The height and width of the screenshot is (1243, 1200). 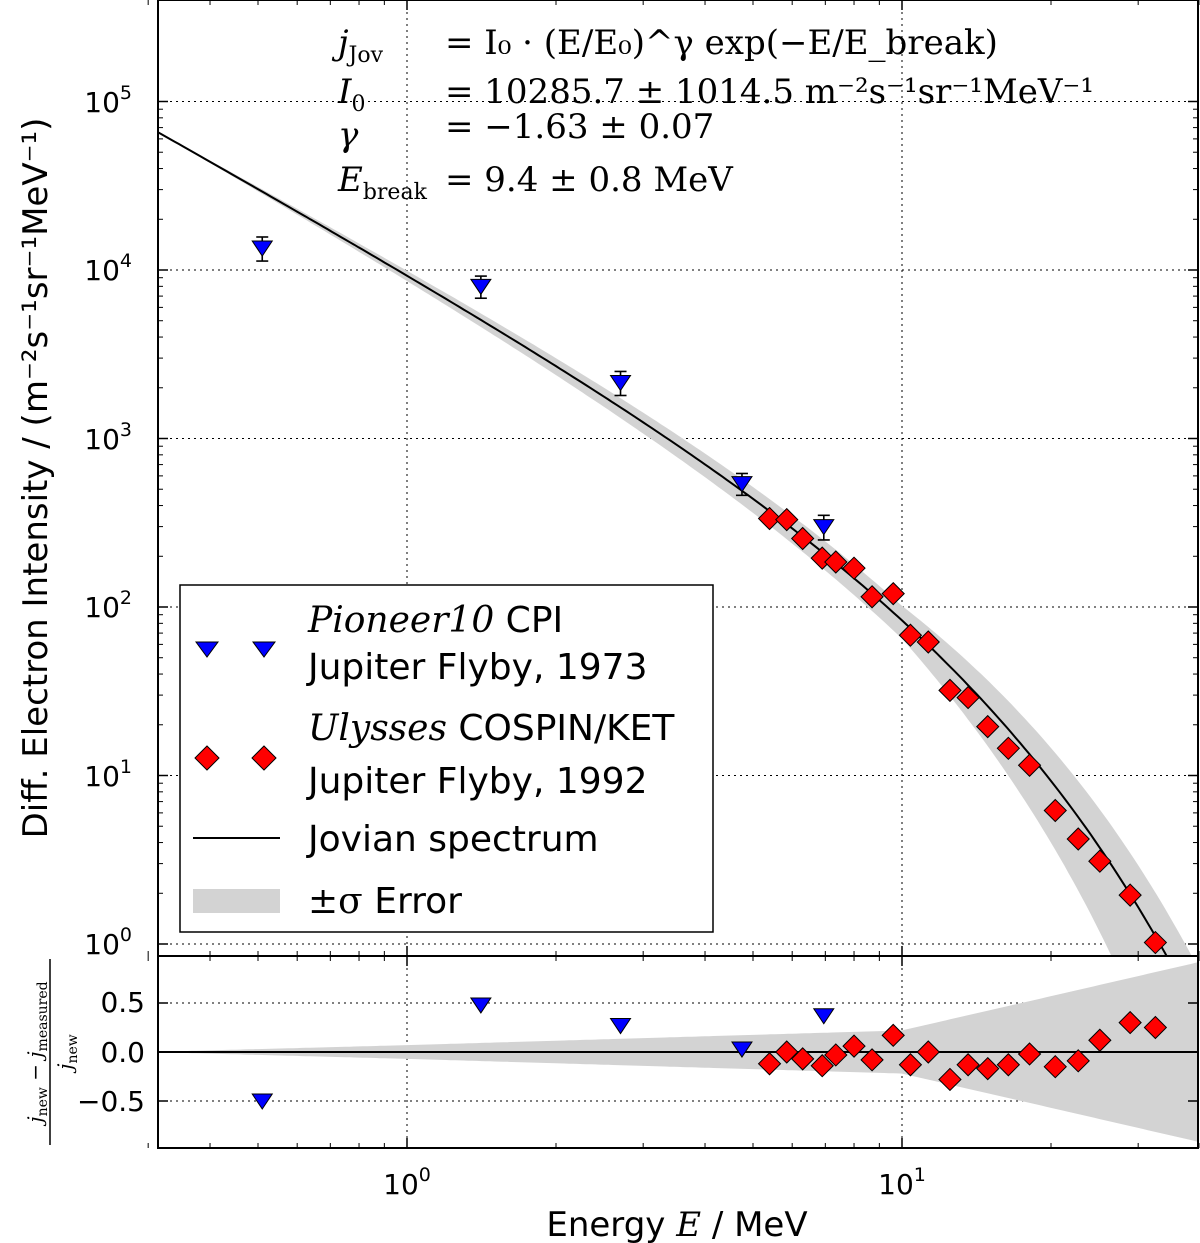 I want to click on residual-label-denominator: jnew, so click(x=67, y=1054).